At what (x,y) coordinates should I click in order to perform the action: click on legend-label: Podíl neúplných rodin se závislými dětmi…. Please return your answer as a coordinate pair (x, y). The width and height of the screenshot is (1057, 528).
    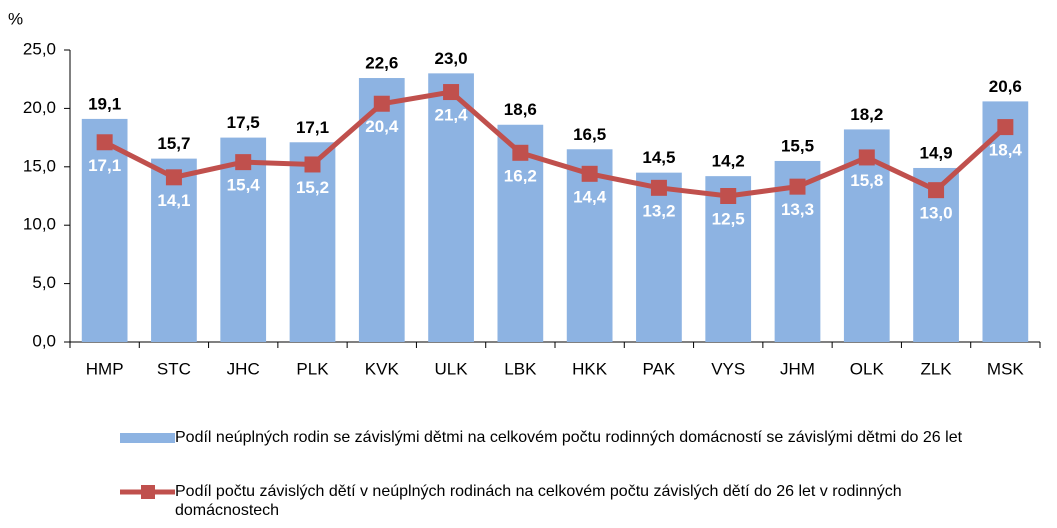
    Looking at the image, I should click on (569, 437).